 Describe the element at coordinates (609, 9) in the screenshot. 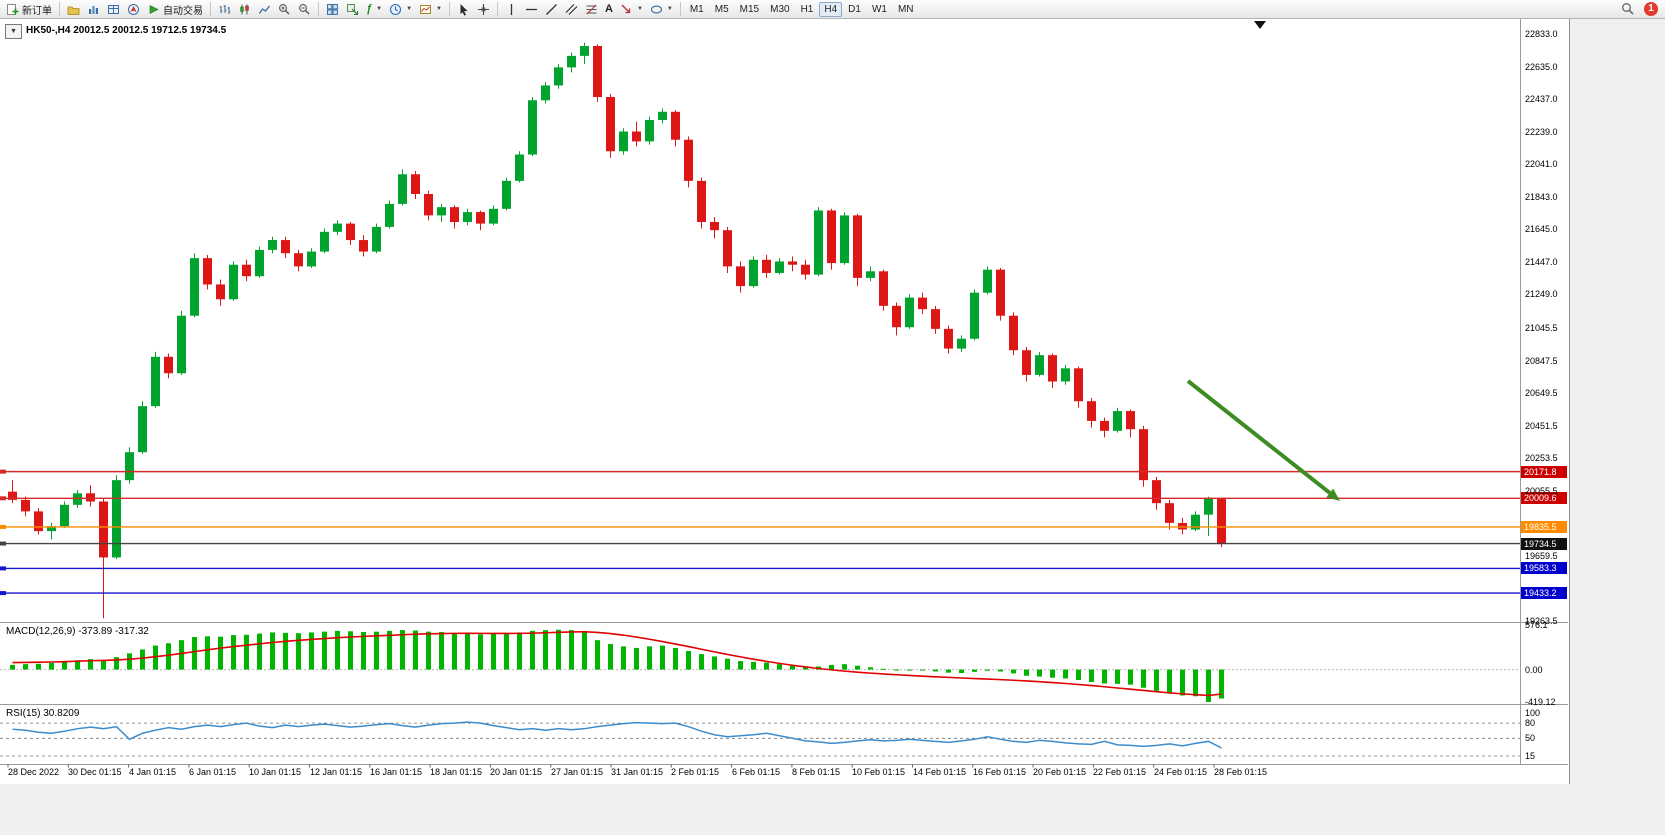

I see `text-tool-button: A` at that location.